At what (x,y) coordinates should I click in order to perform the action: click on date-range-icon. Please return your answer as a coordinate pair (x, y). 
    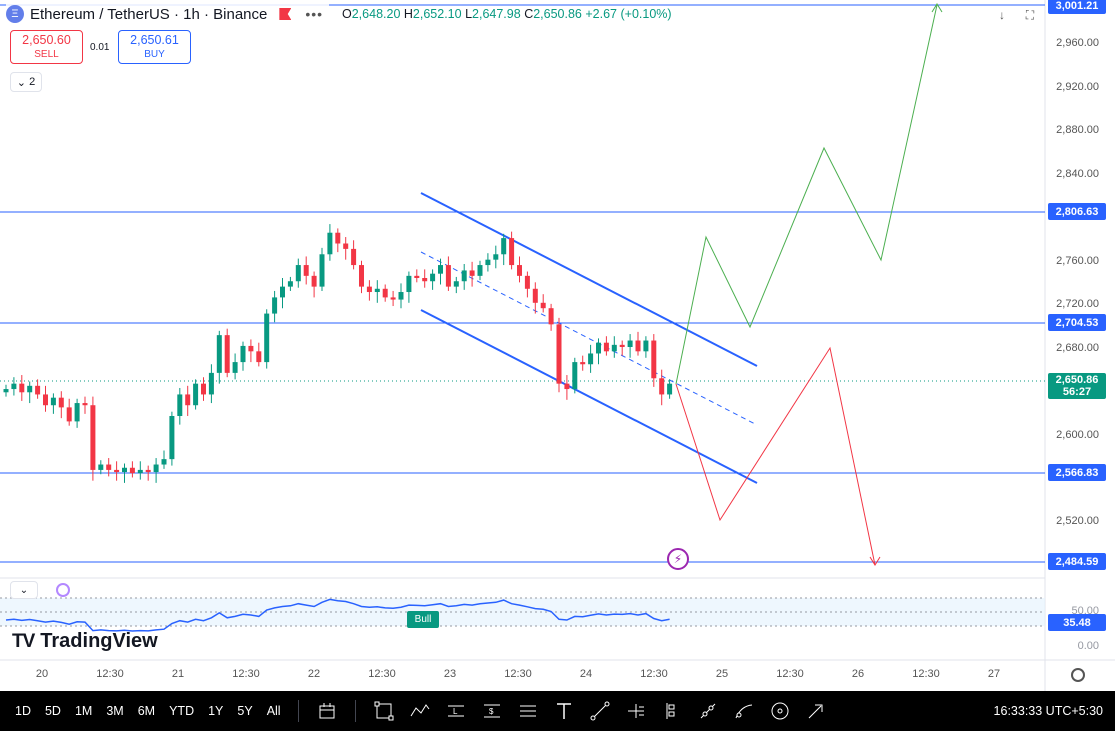
    Looking at the image, I should click on (327, 711).